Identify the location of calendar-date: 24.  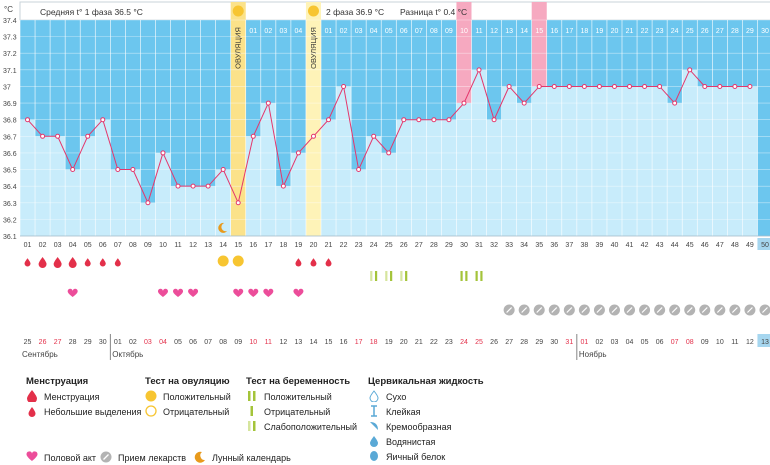
(464, 342).